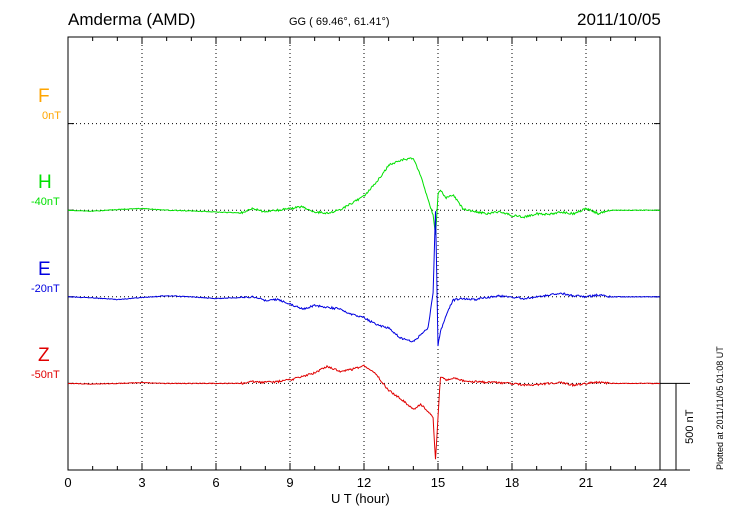 The width and height of the screenshot is (730, 520). Describe the element at coordinates (586, 482) in the screenshot. I see `x-tick-label: 21` at that location.